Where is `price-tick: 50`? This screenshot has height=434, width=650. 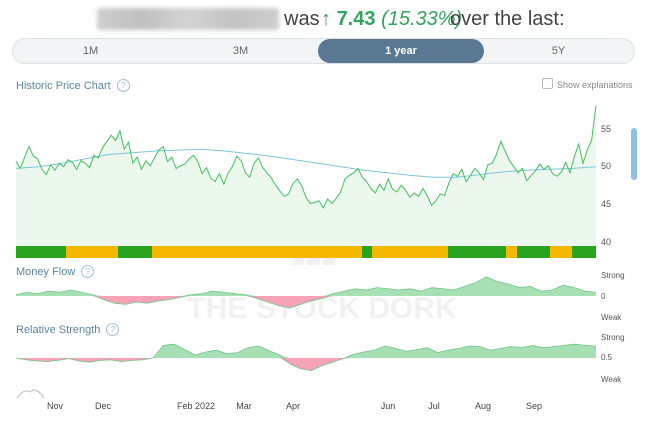
price-tick: 50 is located at coordinates (606, 166).